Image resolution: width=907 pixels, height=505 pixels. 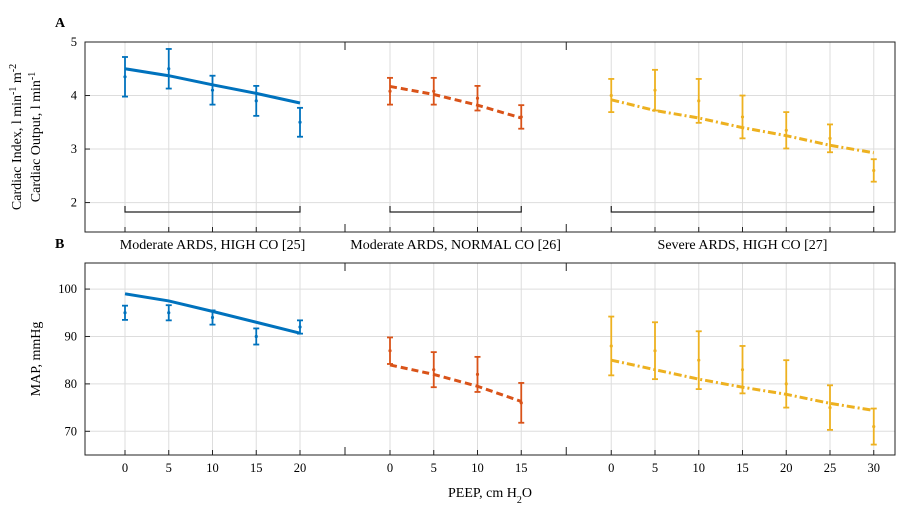 I want to click on panel-label: B, so click(x=59, y=244).